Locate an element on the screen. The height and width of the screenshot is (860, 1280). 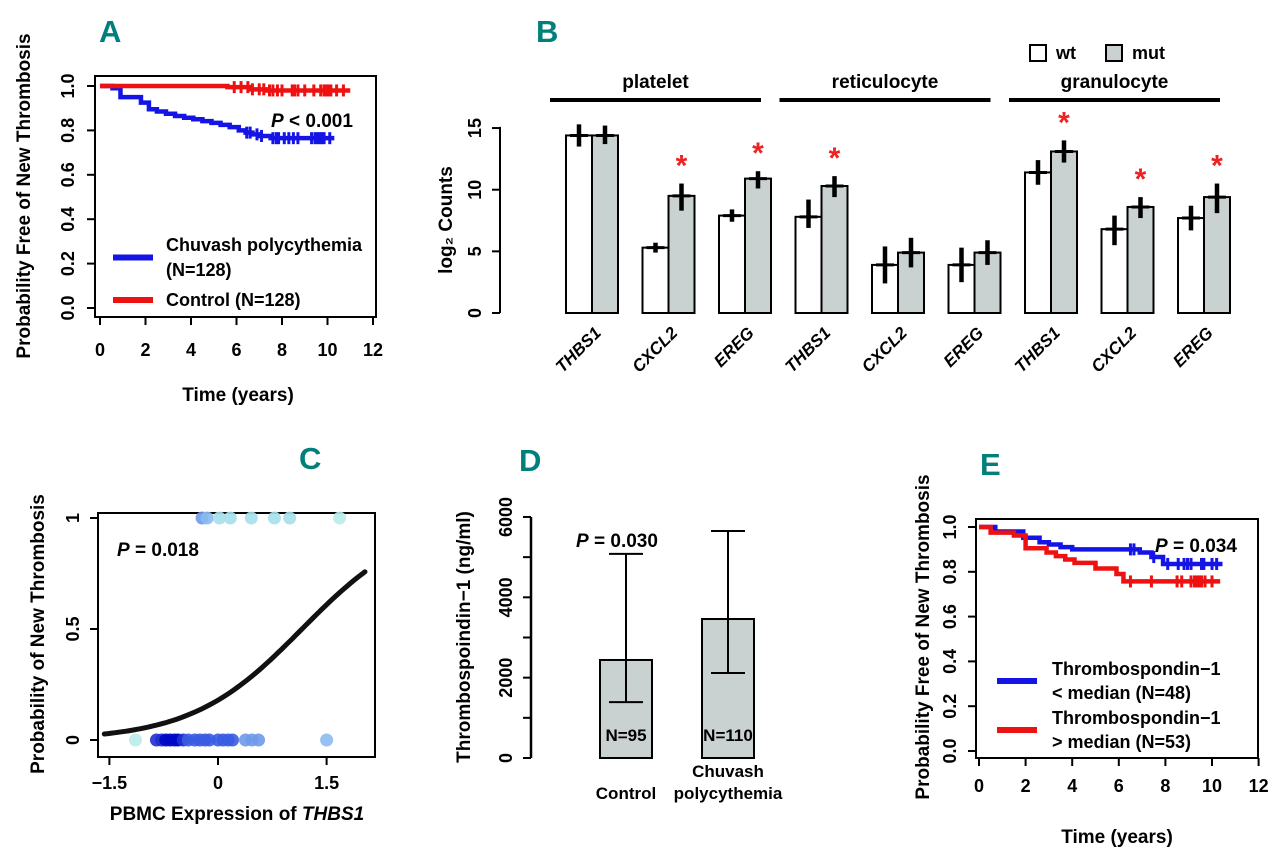
y-tick-label-a: 0.0 is located at coordinates (68, 307).